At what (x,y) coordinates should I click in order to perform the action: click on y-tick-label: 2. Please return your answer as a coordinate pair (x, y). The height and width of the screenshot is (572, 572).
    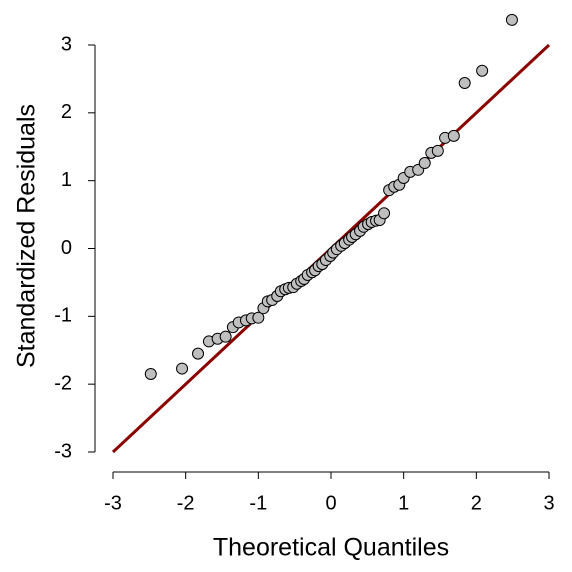
    Looking at the image, I should click on (66, 112).